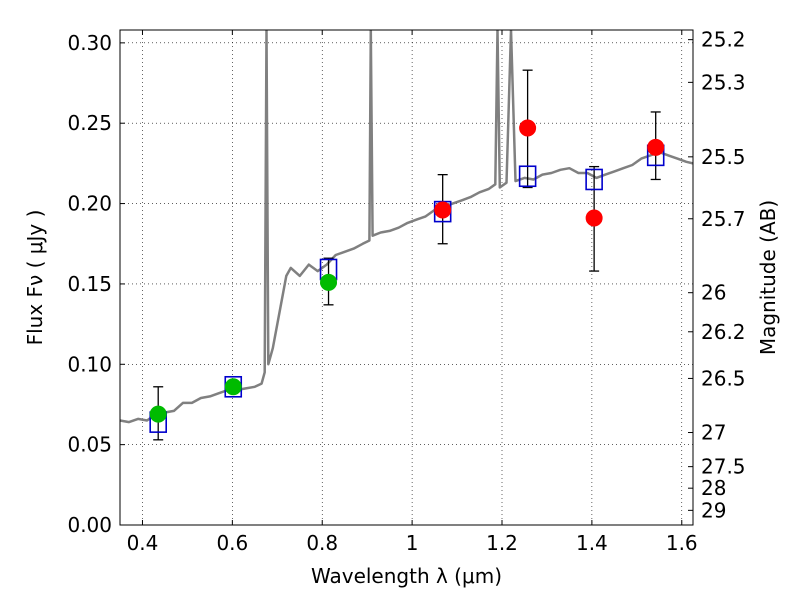 The image size is (800, 600). What do you see at coordinates (89, 43) in the screenshot?
I see `y-tick-label: 0.30` at bounding box center [89, 43].